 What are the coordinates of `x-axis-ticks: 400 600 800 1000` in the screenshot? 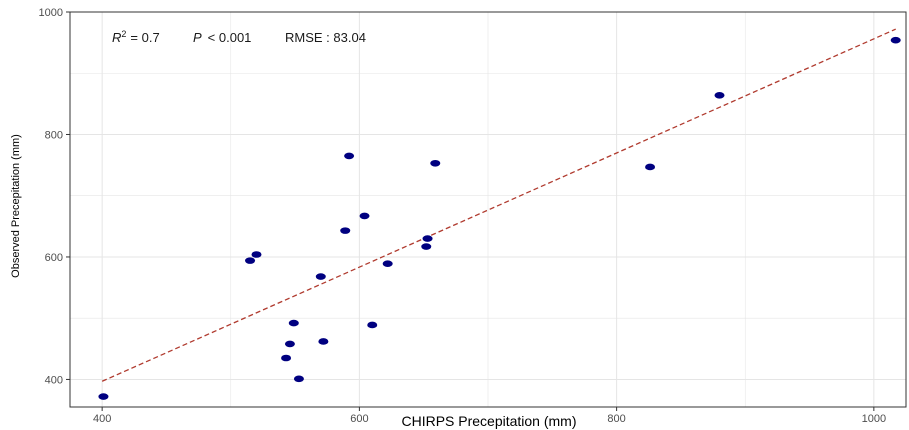 It's located at (489, 416).